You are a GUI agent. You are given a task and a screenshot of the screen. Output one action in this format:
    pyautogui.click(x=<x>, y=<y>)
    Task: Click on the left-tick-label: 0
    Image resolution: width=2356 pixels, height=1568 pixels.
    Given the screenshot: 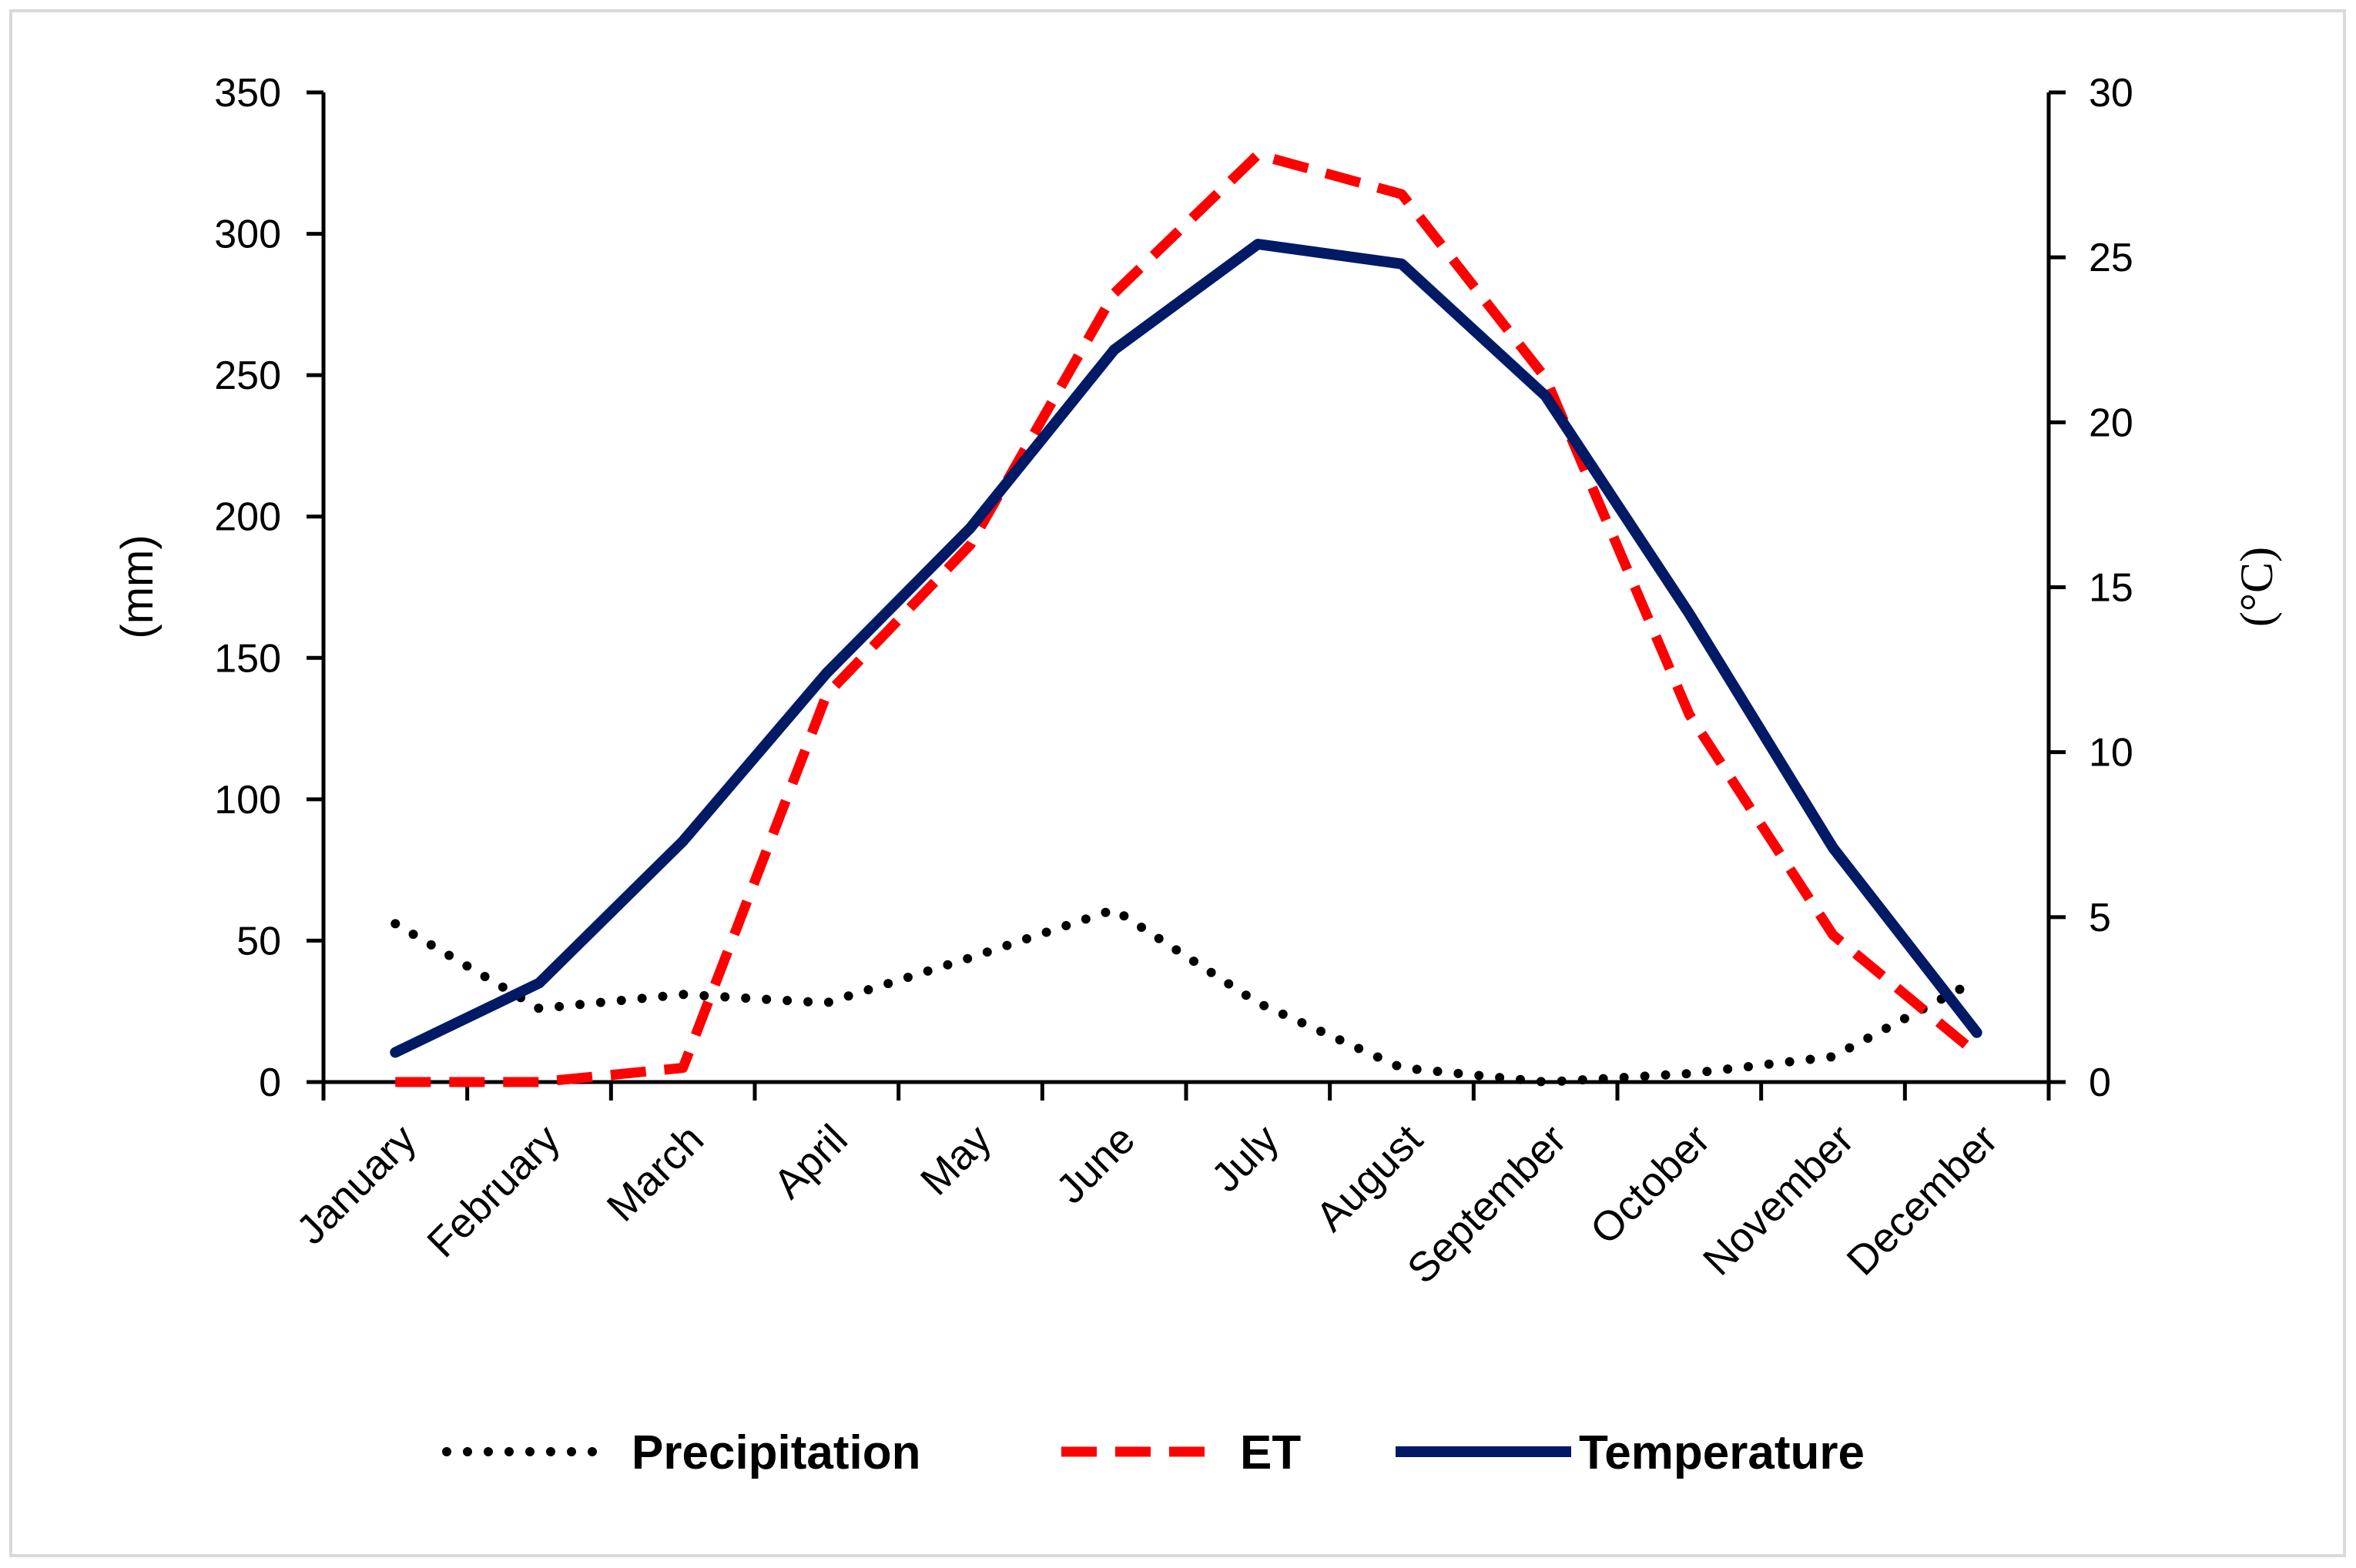 What is the action you would take?
    pyautogui.click(x=270, y=1083)
    